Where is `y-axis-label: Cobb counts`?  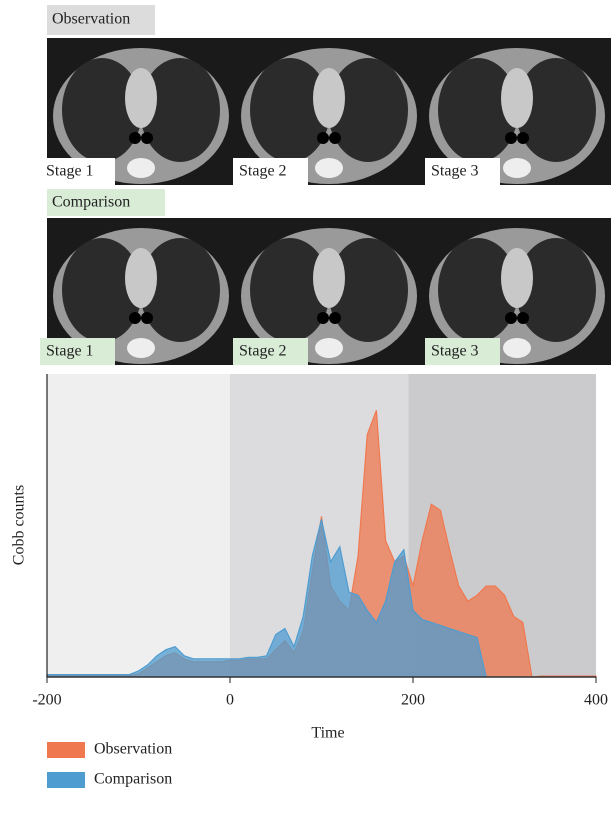 y-axis-label: Cobb counts is located at coordinates (19, 525).